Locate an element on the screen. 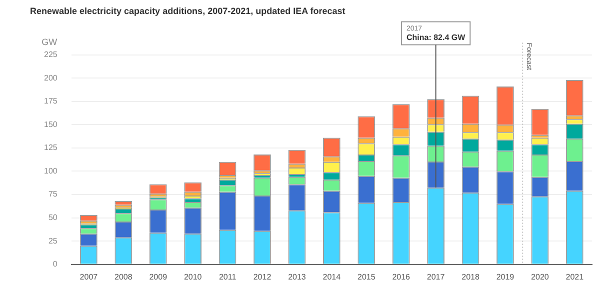 The height and width of the screenshot is (287, 600). y-tick-label: 50 is located at coordinates (53, 217).